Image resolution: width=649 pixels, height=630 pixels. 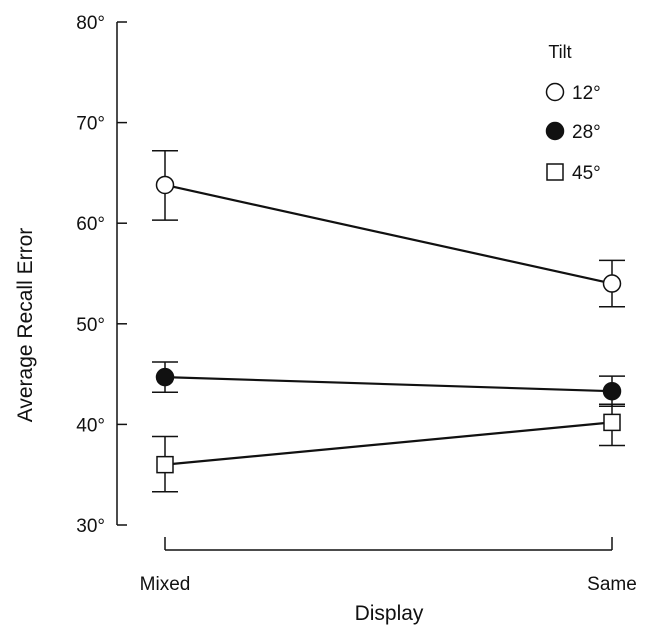 I want to click on y-tick-label: 60°, so click(x=90, y=224).